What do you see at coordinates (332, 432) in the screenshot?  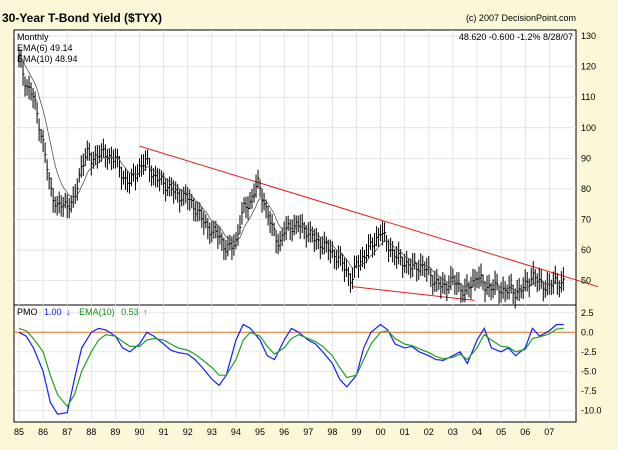 I see `x-tick-label-98: 98` at bounding box center [332, 432].